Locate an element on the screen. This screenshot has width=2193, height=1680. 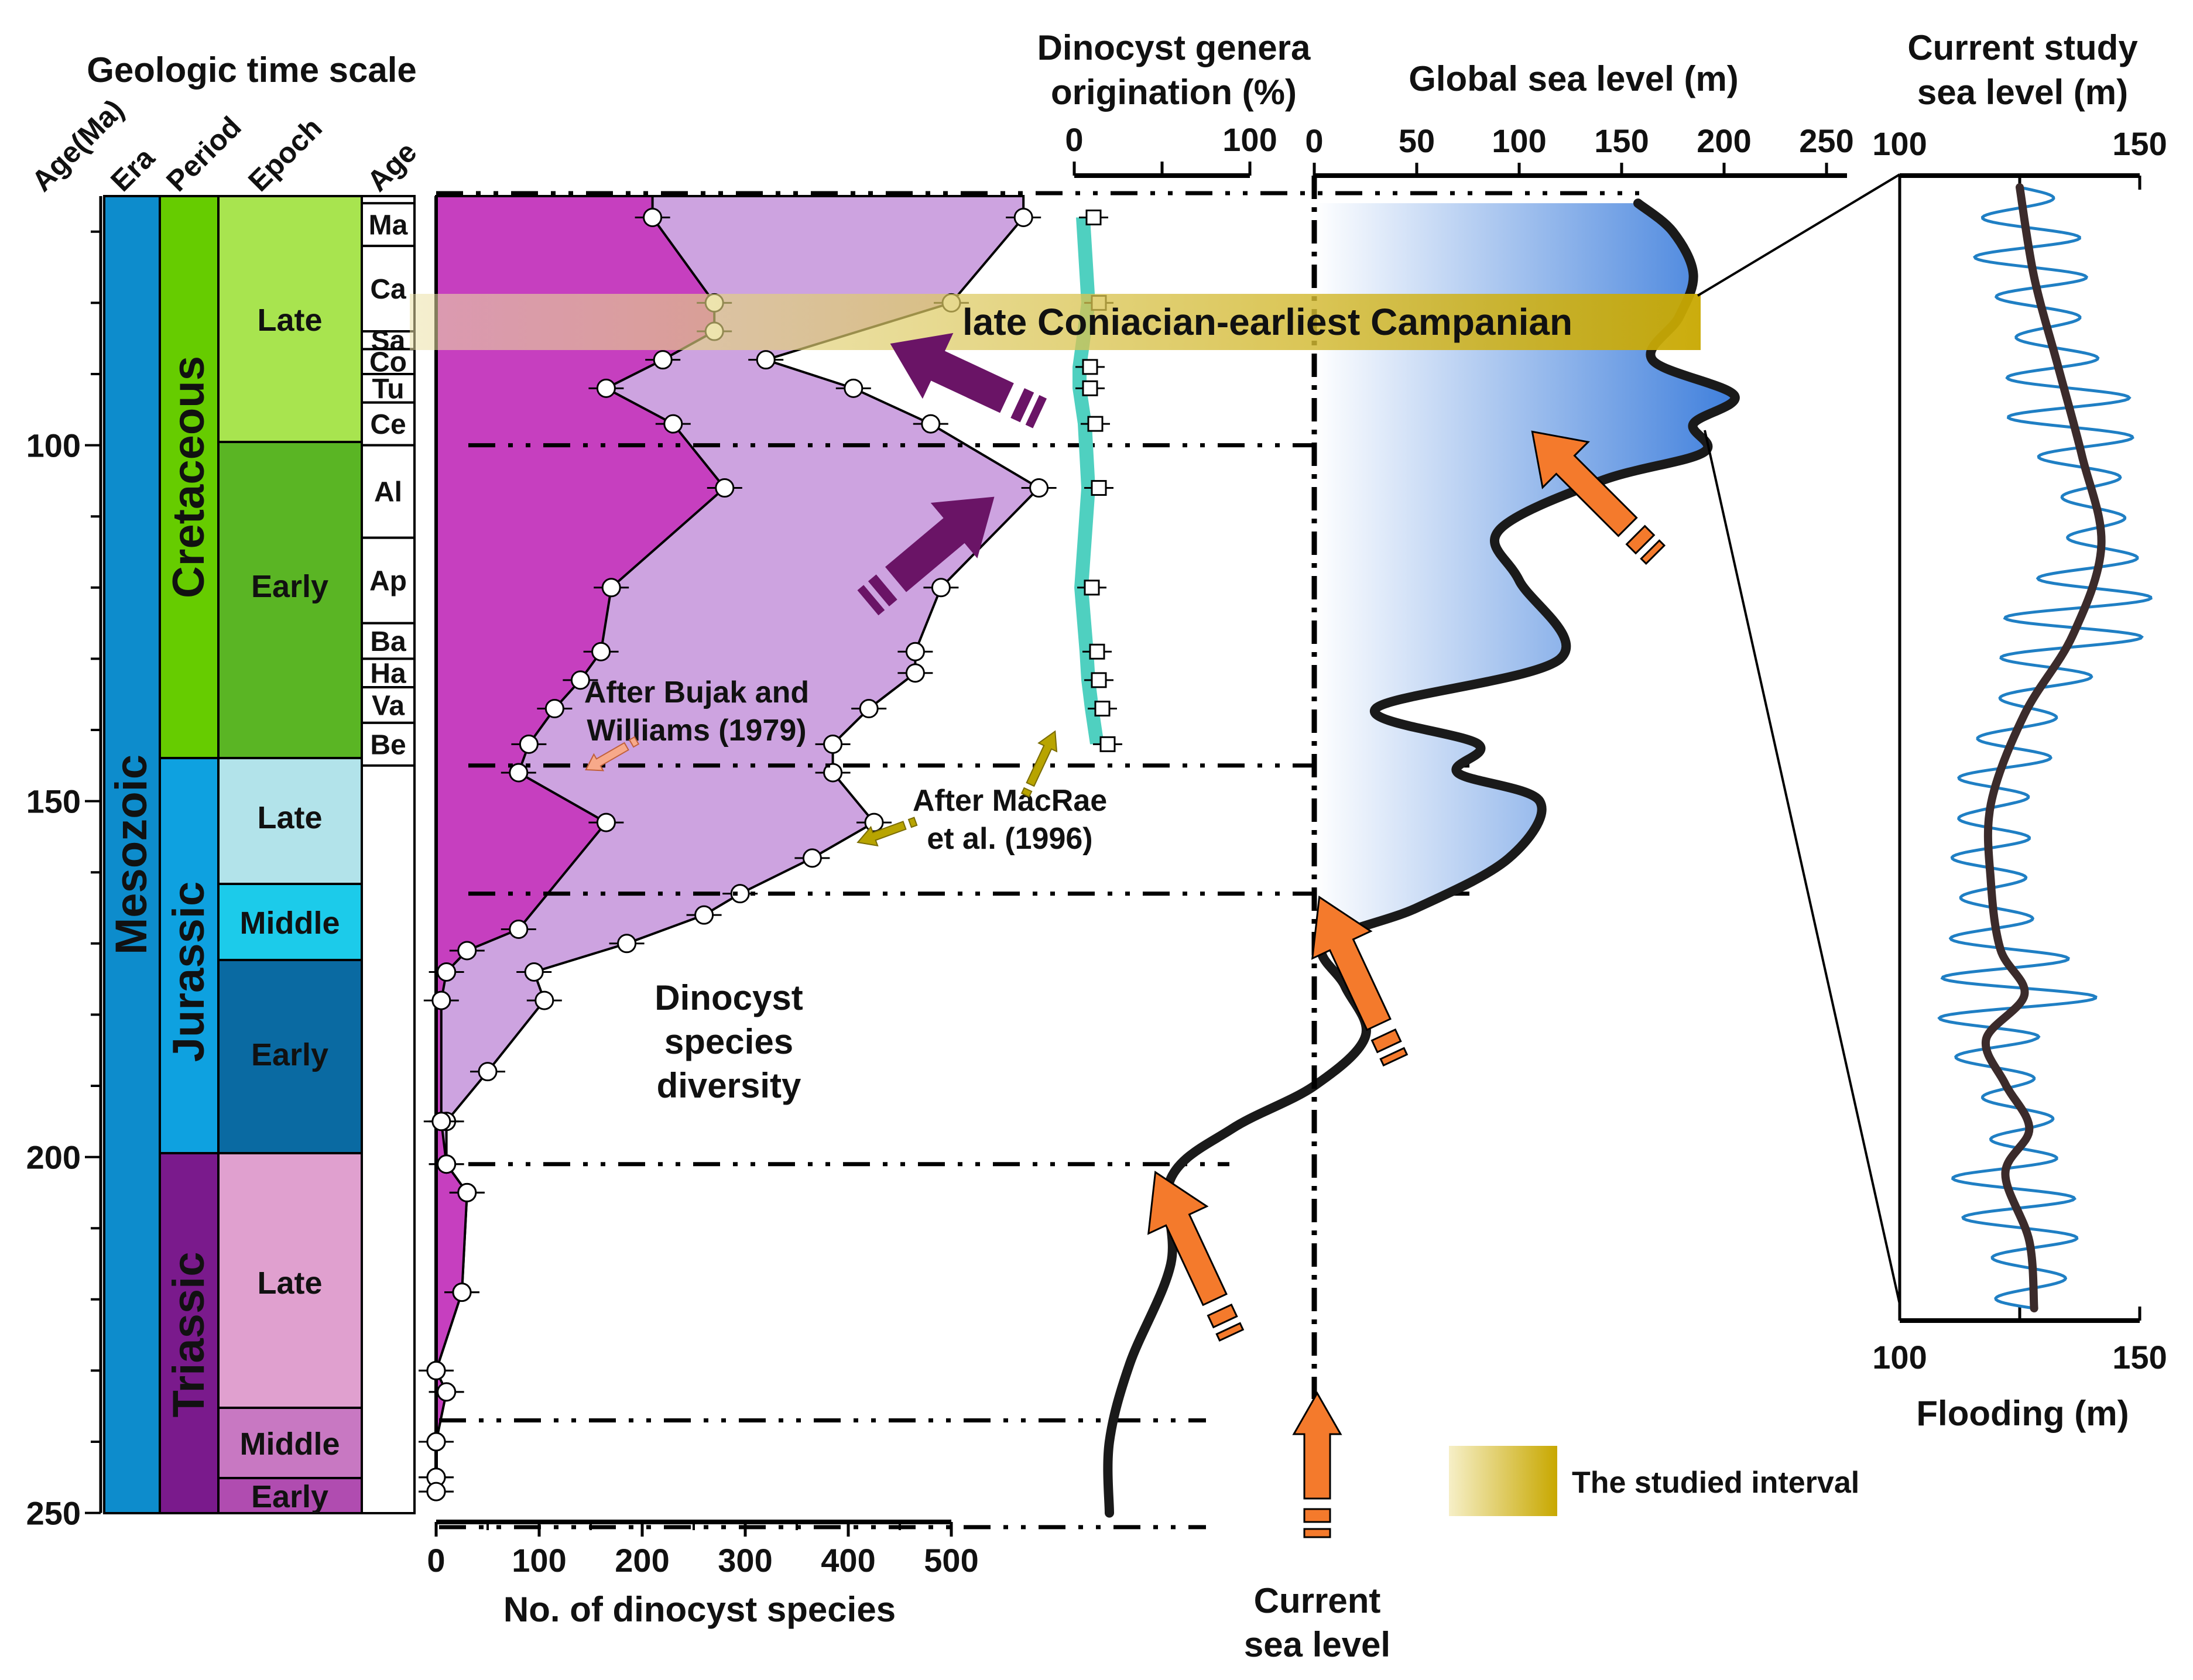
diversity-label-2: species is located at coordinates (728, 1041).